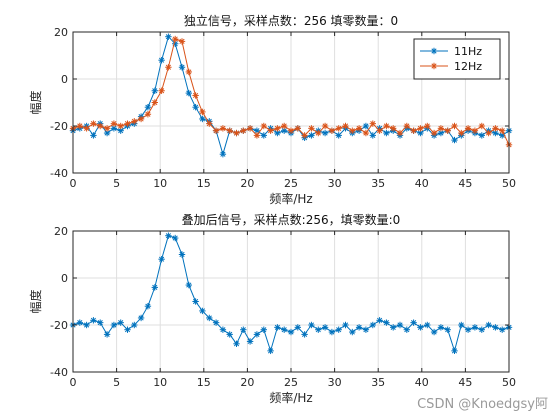 This screenshot has height=420, width=560. I want to click on x-tick-label: 30, so click(335, 382).